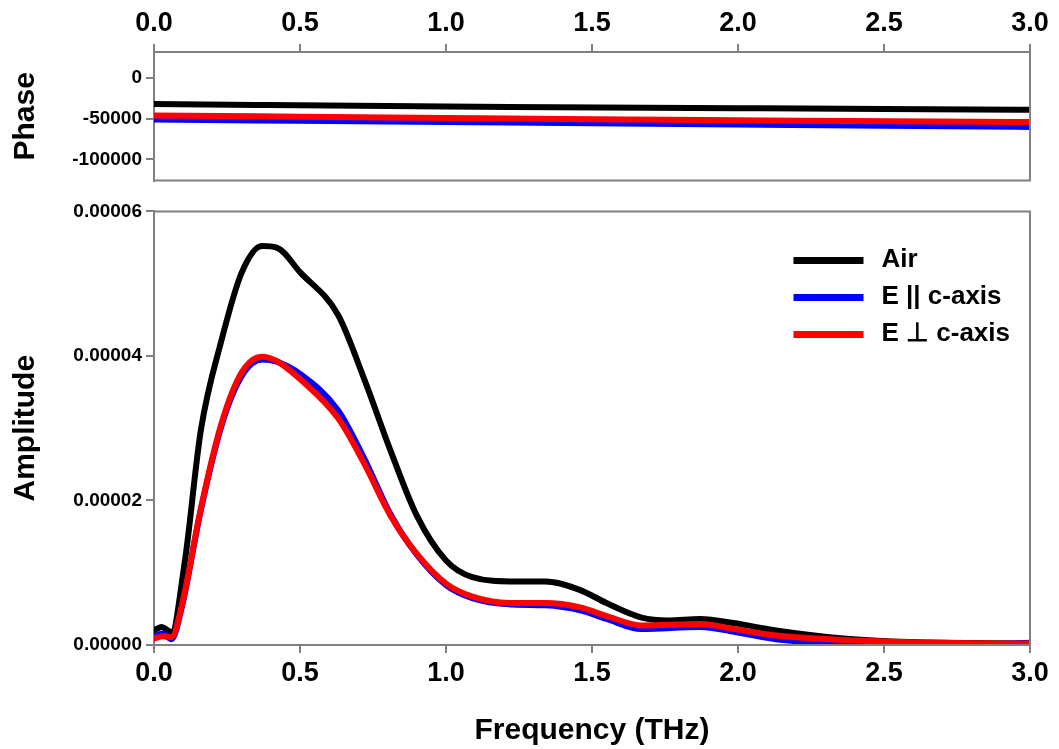 This screenshot has width=1059, height=749. I want to click on y-tick-label: -50000, so click(112, 117).